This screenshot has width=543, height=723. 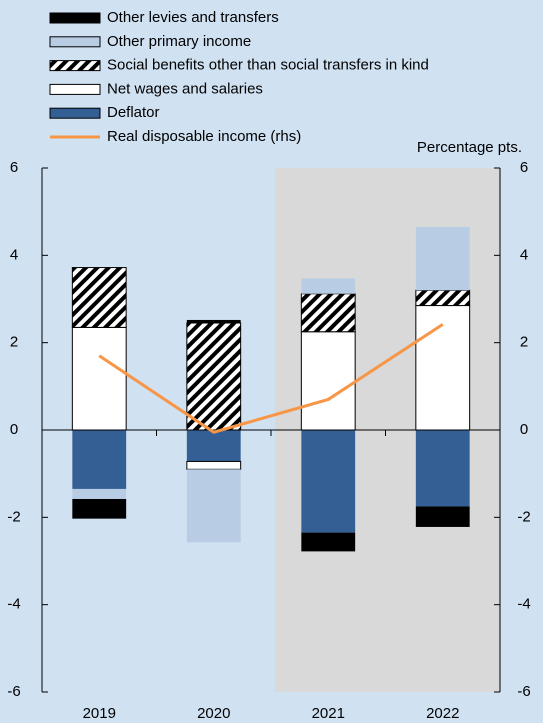 What do you see at coordinates (13, 516) in the screenshot?
I see `y-tick-label: -2` at bounding box center [13, 516].